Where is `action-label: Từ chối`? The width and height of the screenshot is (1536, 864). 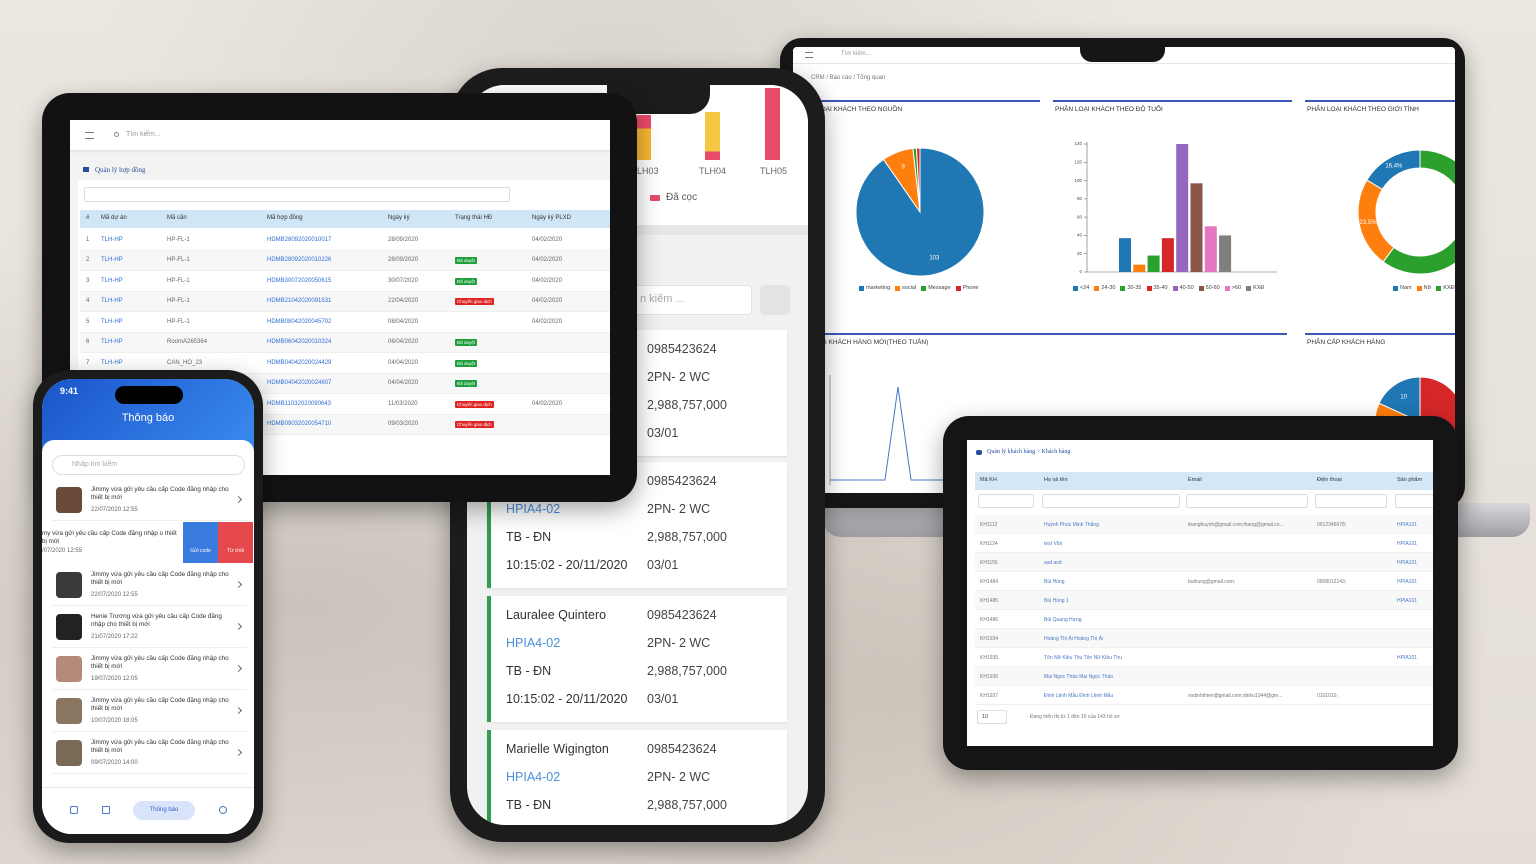 action-label: Từ chối is located at coordinates (235, 551).